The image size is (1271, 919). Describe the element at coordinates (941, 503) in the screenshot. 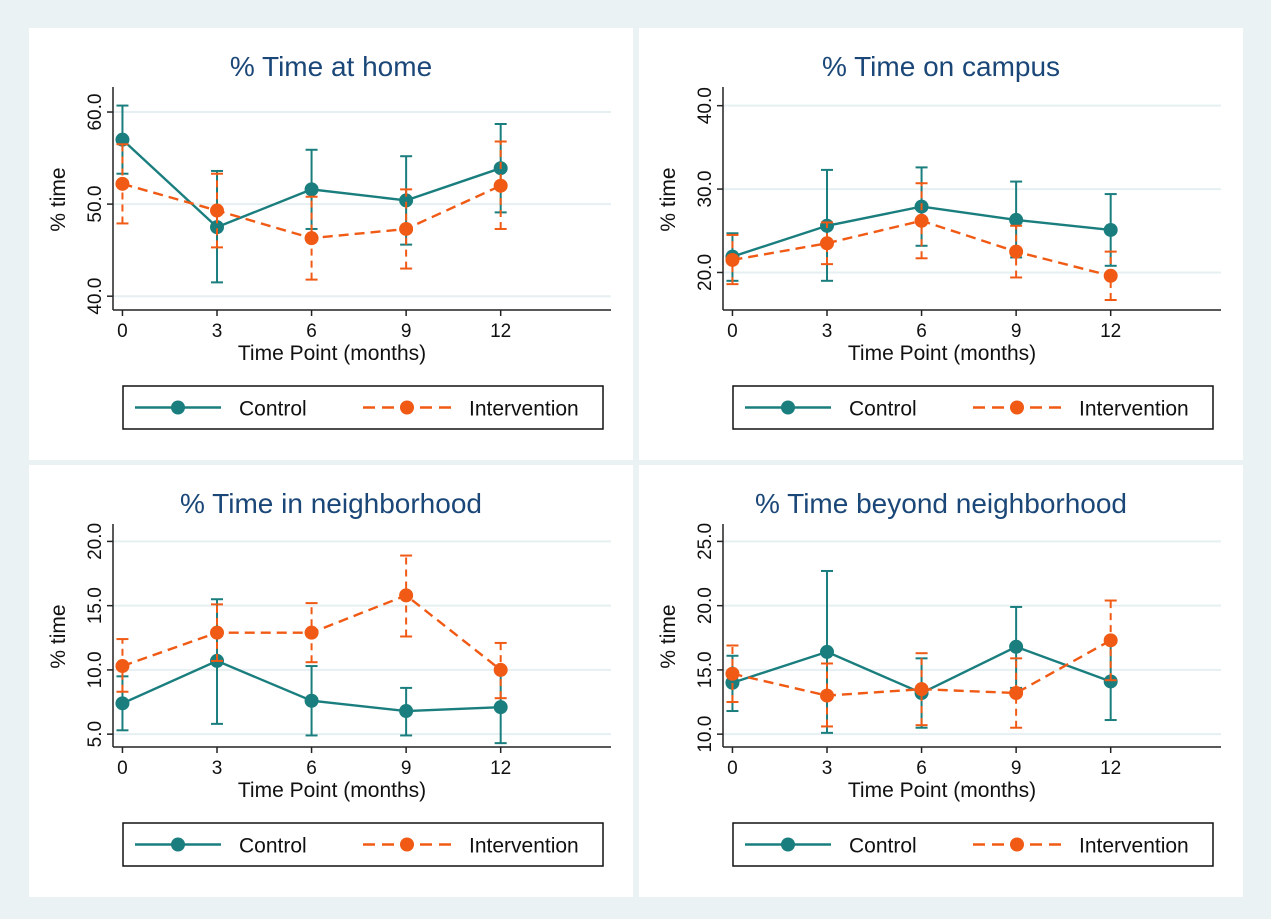

I see `chart-title: % Time beyond neighborhood` at that location.